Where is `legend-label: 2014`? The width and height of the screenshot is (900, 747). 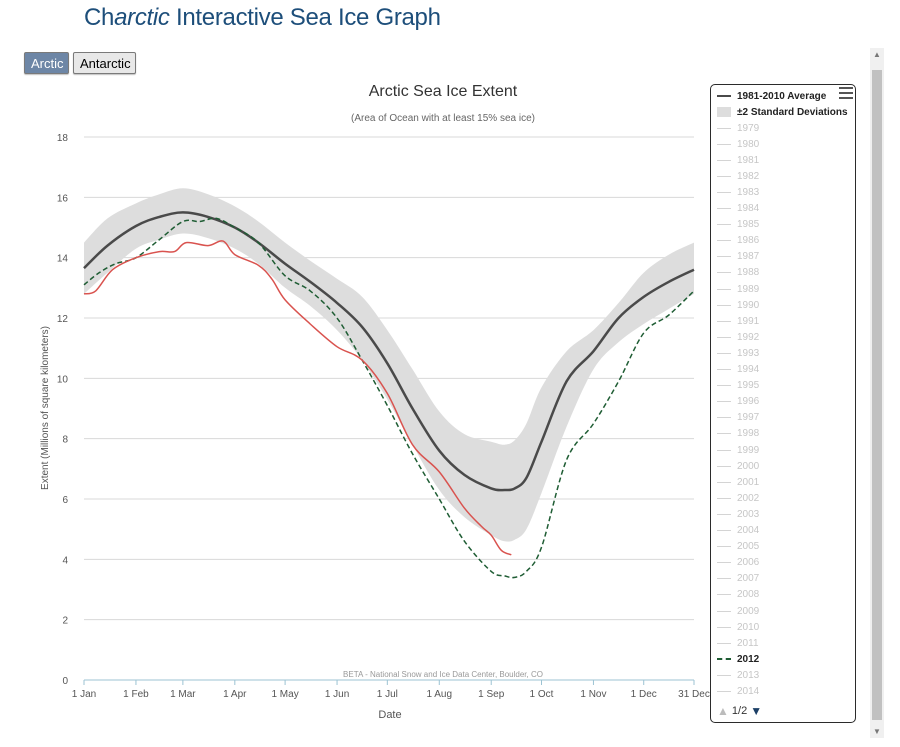
legend-label: 2014 is located at coordinates (748, 691).